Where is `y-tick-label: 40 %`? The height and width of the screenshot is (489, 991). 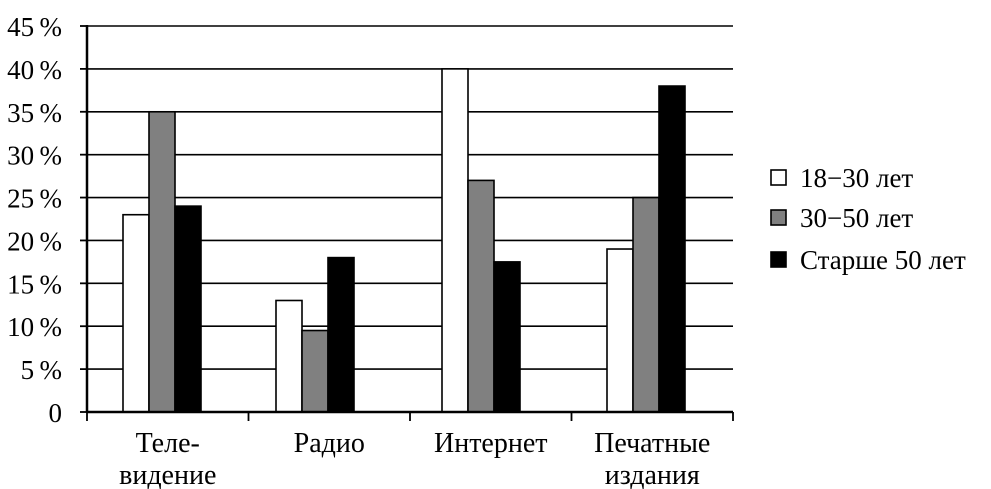 y-tick-label: 40 % is located at coordinates (34, 70).